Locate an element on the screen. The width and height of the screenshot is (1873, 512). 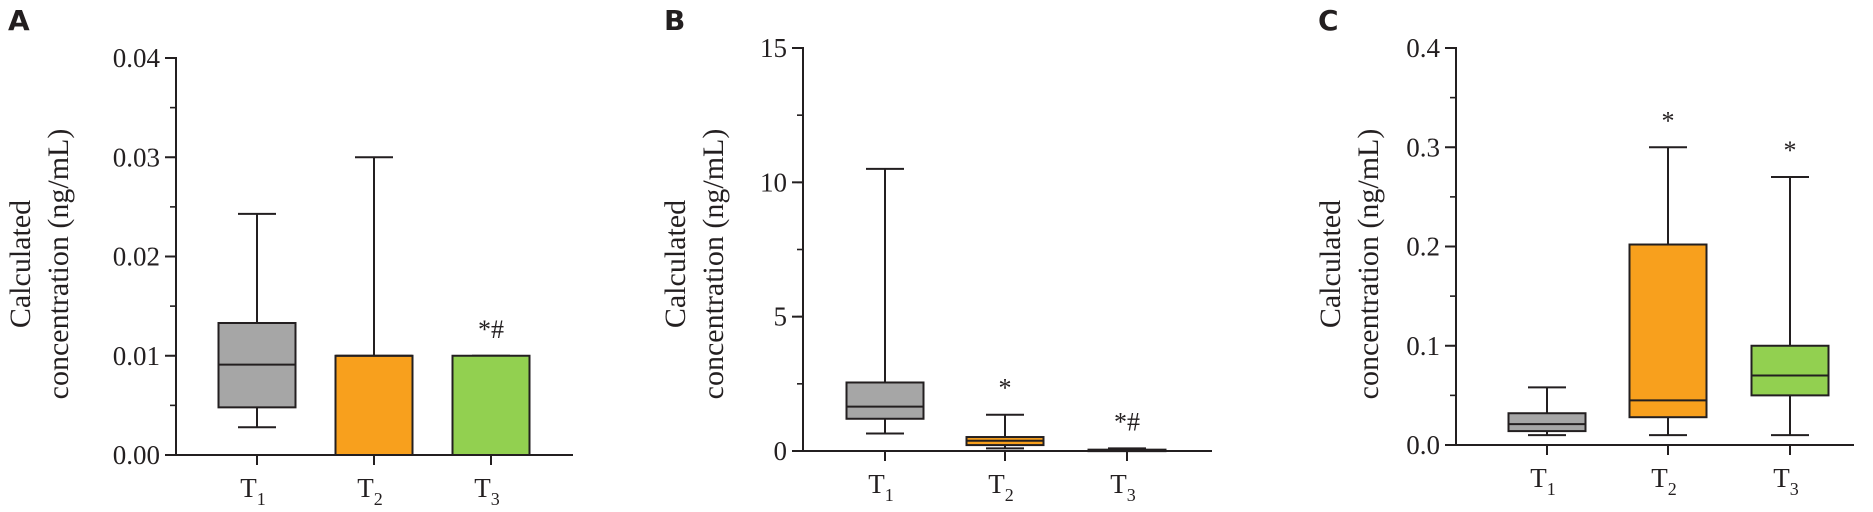
y-tick-label: 0.02 is located at coordinates (136, 257).